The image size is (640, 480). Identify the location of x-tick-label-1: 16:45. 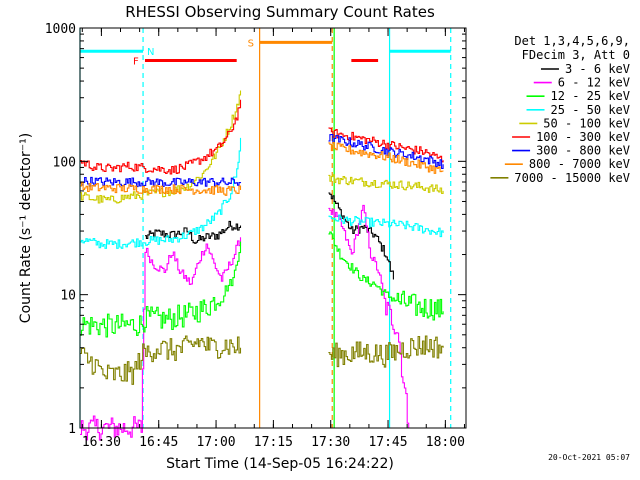
(158, 442).